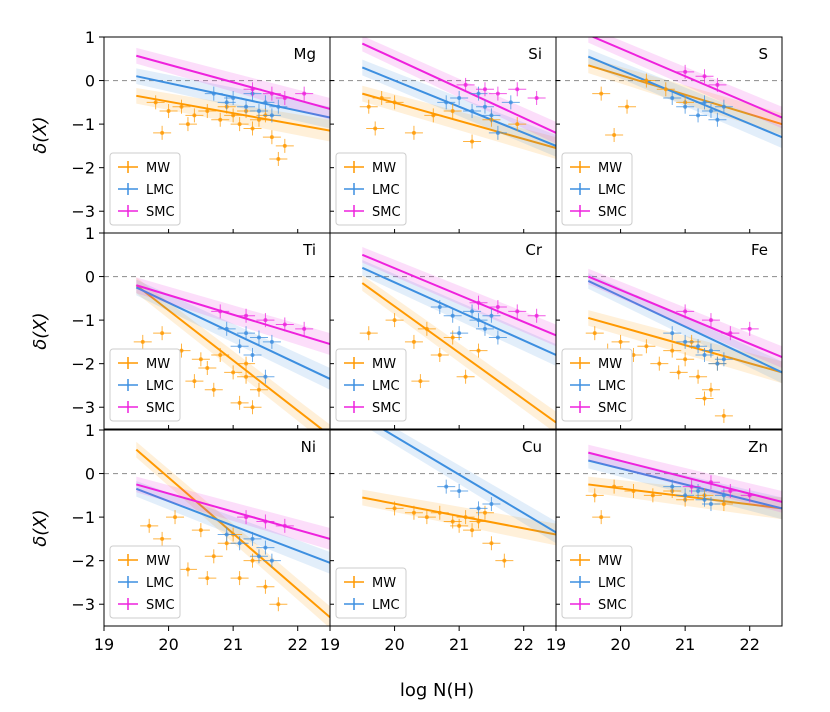 Image resolution: width=830 pixels, height=712 pixels. What do you see at coordinates (233, 82) in the screenshot?
I see `fit-line-smc` at bounding box center [233, 82].